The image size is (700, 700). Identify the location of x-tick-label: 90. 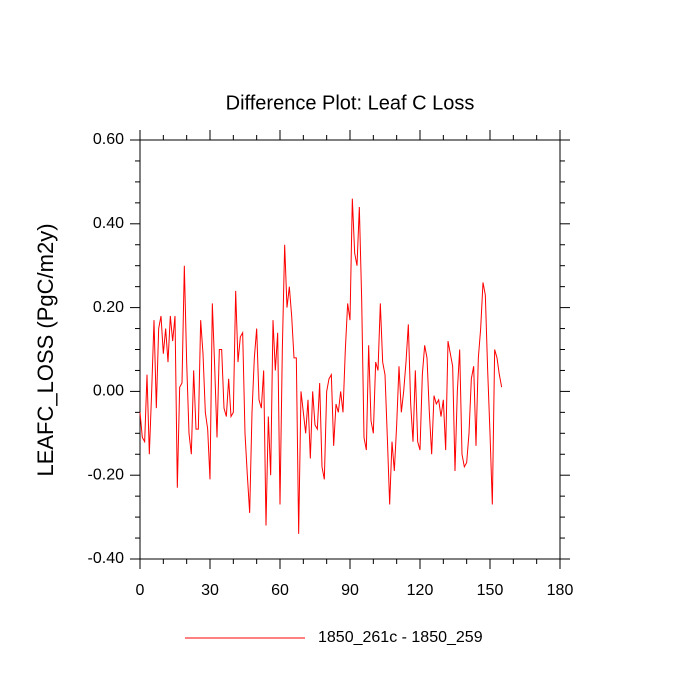
(350, 590).